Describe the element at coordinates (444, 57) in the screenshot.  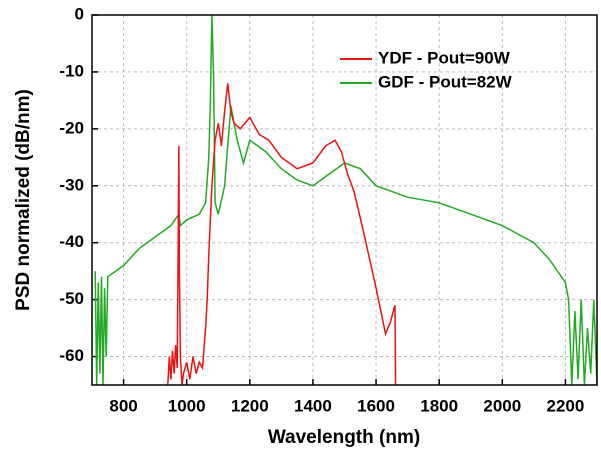
I see `legend-label: YDF - Pout=90W` at that location.